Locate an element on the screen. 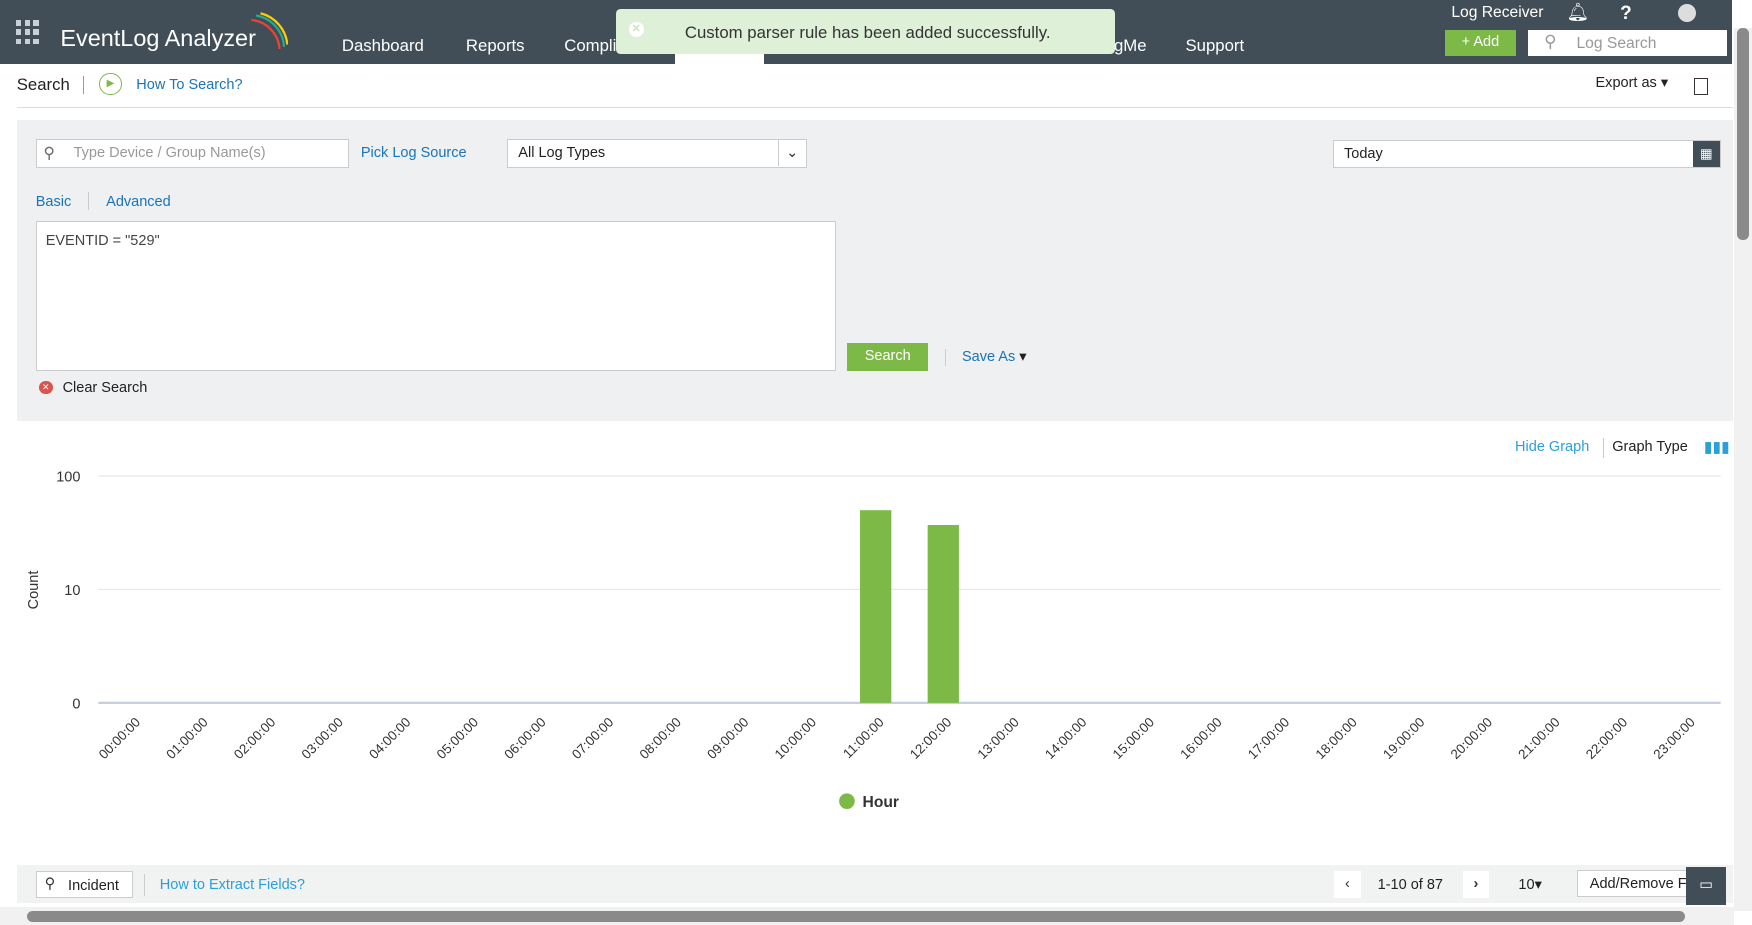 The height and width of the screenshot is (925, 1752). x-tick-label: 08:00:00 is located at coordinates (659, 737).